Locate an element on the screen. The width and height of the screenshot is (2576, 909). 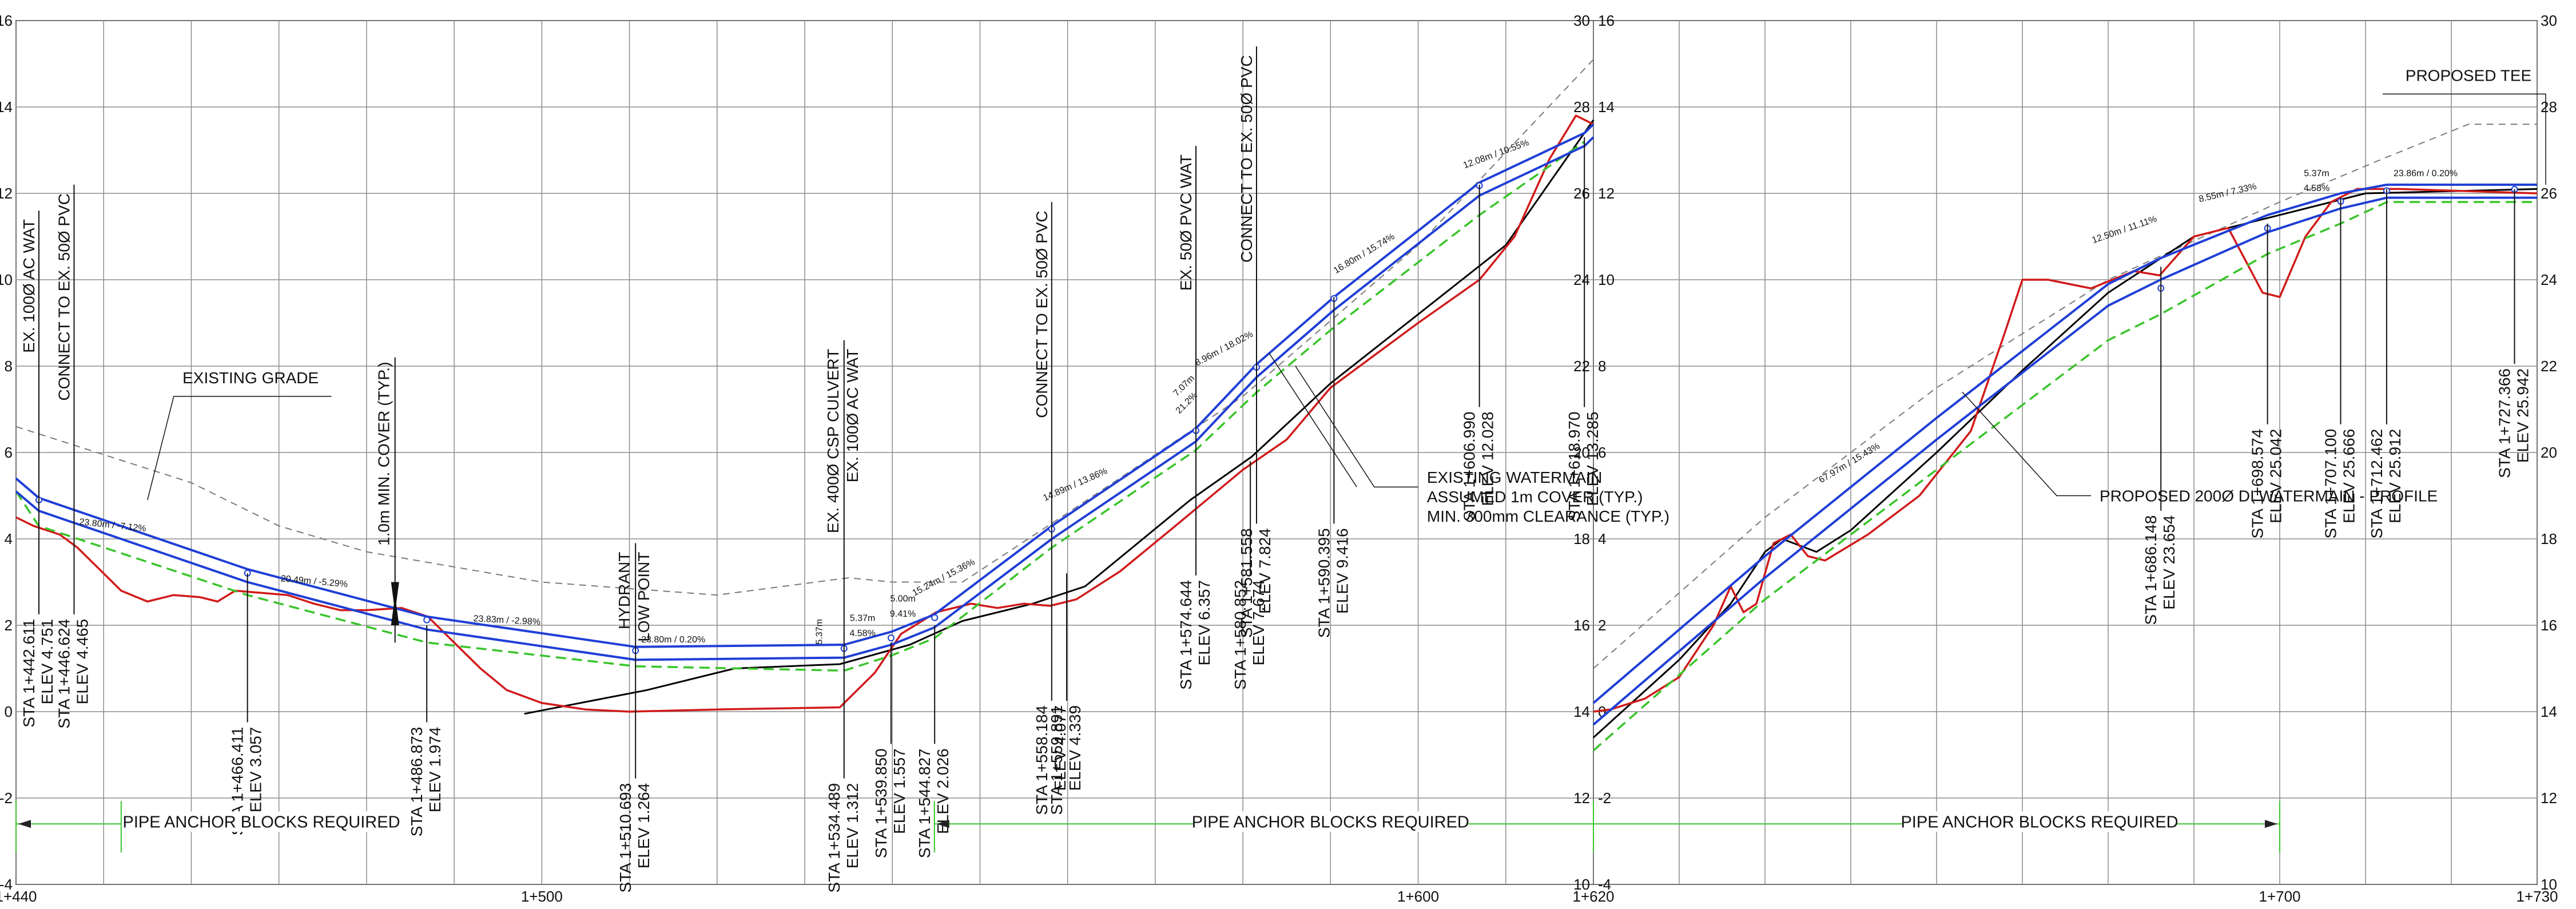
y-tick-label: -2 is located at coordinates (7, 798).